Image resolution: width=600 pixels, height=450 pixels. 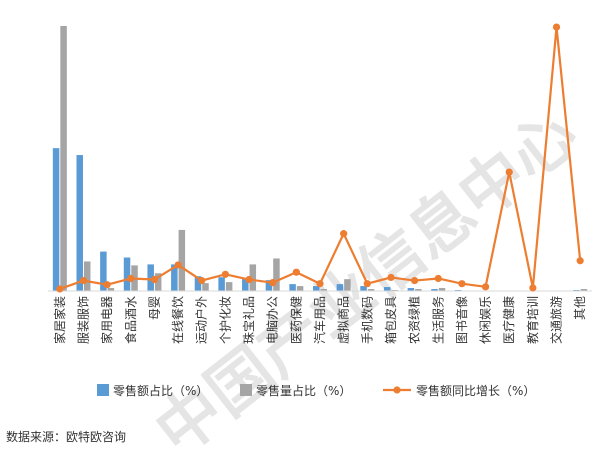 I want to click on category-label: 母婴, so click(x=154, y=308).